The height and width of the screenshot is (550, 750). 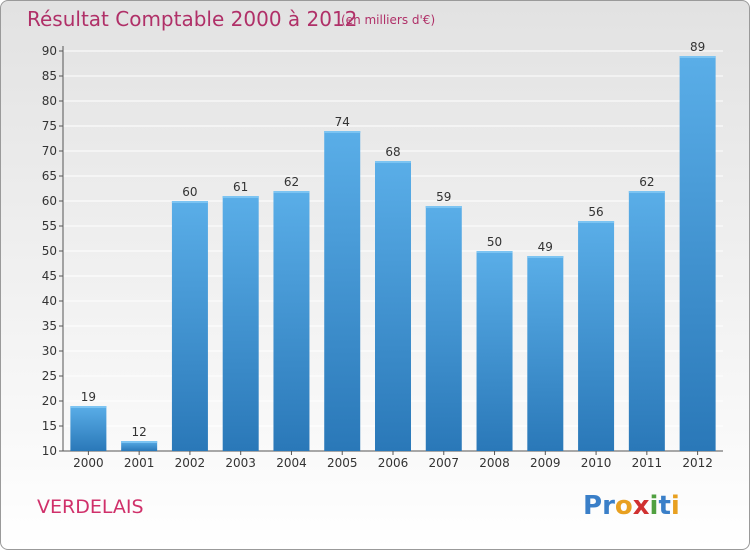 What do you see at coordinates (189, 326) in the screenshot?
I see `bar-2002` at bounding box center [189, 326].